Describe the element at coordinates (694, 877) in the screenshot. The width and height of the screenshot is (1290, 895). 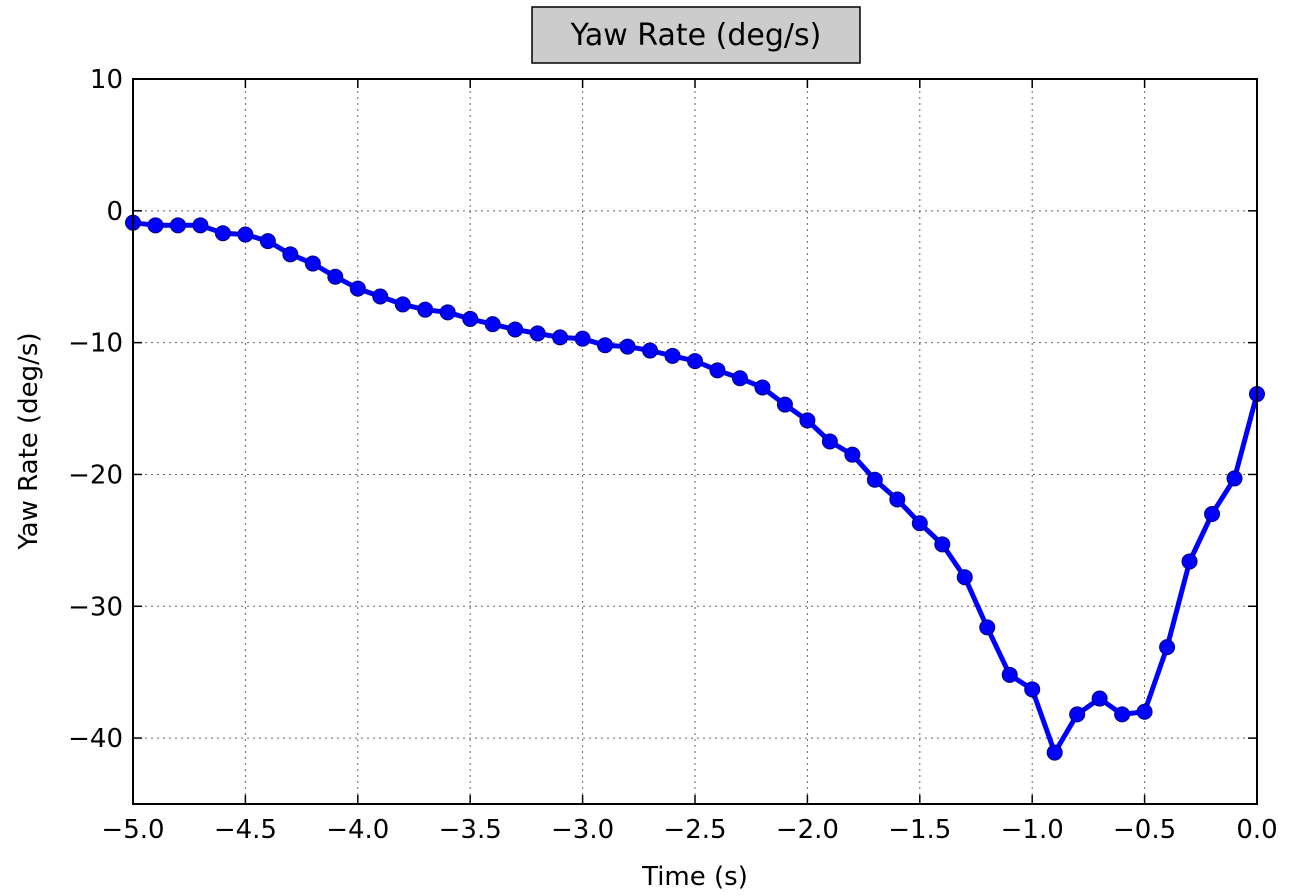
I see `x-axis-label: Time (s)` at that location.